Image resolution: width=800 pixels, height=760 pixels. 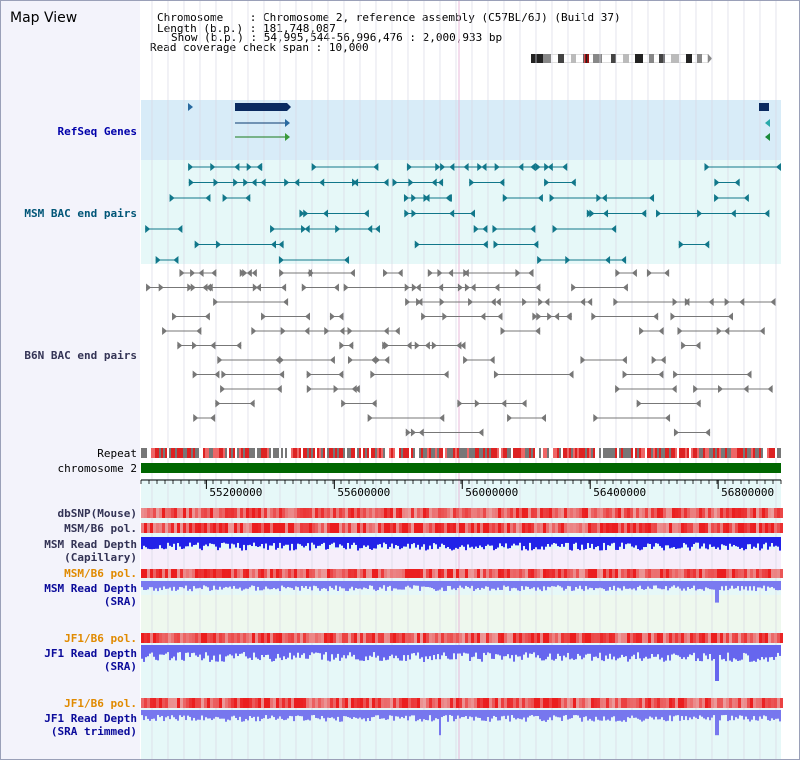 What do you see at coordinates (80, 213) in the screenshot?
I see `label-msm-bac-end-pairs: MSM BAC end pairs` at bounding box center [80, 213].